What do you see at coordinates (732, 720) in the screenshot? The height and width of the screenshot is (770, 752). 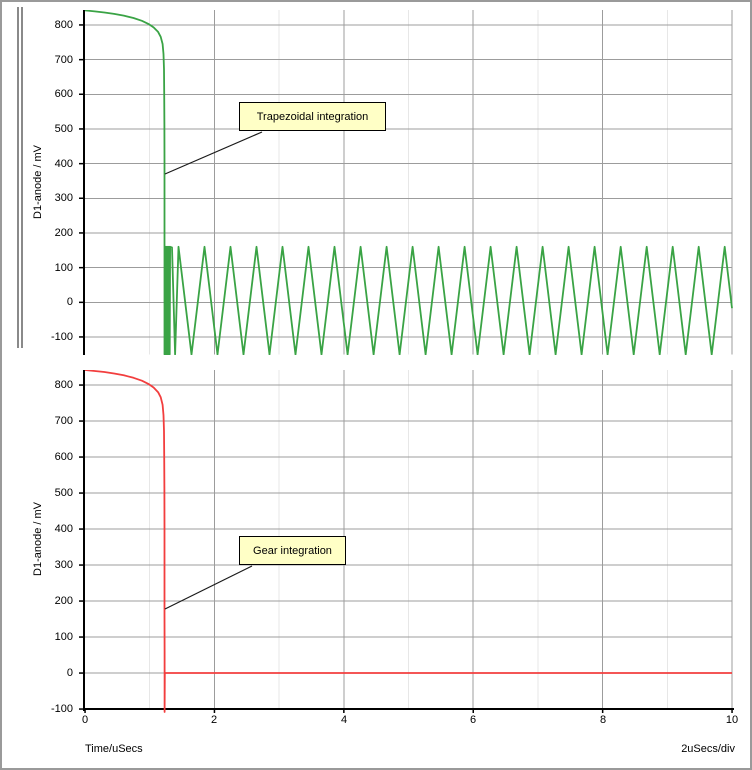 I see `x-tick-label: 10` at bounding box center [732, 720].